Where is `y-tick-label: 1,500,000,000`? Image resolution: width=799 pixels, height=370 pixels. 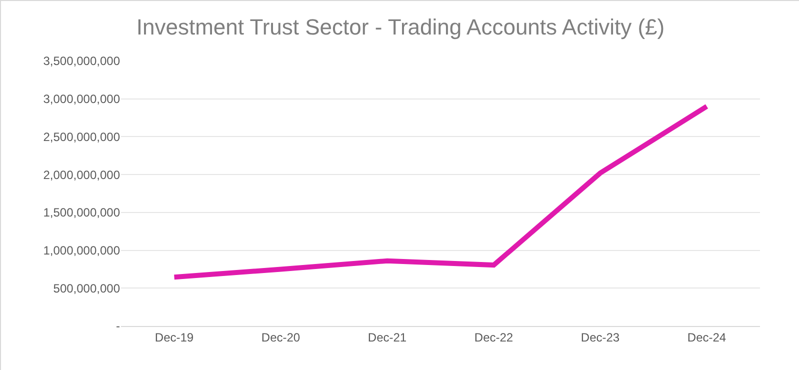
y-tick-label: 1,500,000,000 is located at coordinates (81, 213).